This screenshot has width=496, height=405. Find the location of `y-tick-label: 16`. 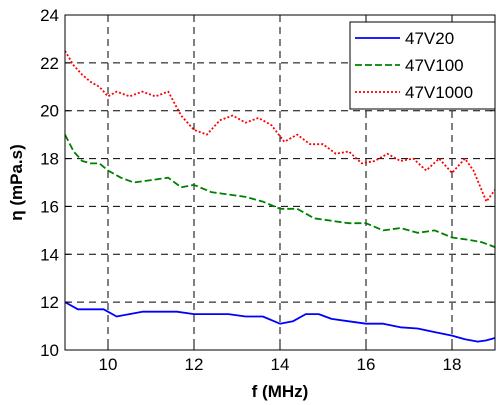

y-tick-label: 16 is located at coordinates (49, 206).